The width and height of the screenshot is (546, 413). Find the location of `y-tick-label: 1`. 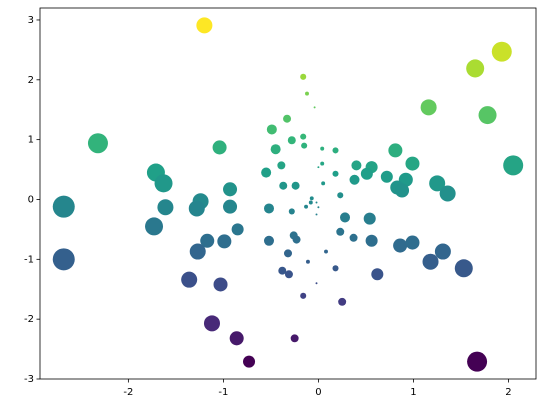

y-tick-label: 1 is located at coordinates (31, 140).